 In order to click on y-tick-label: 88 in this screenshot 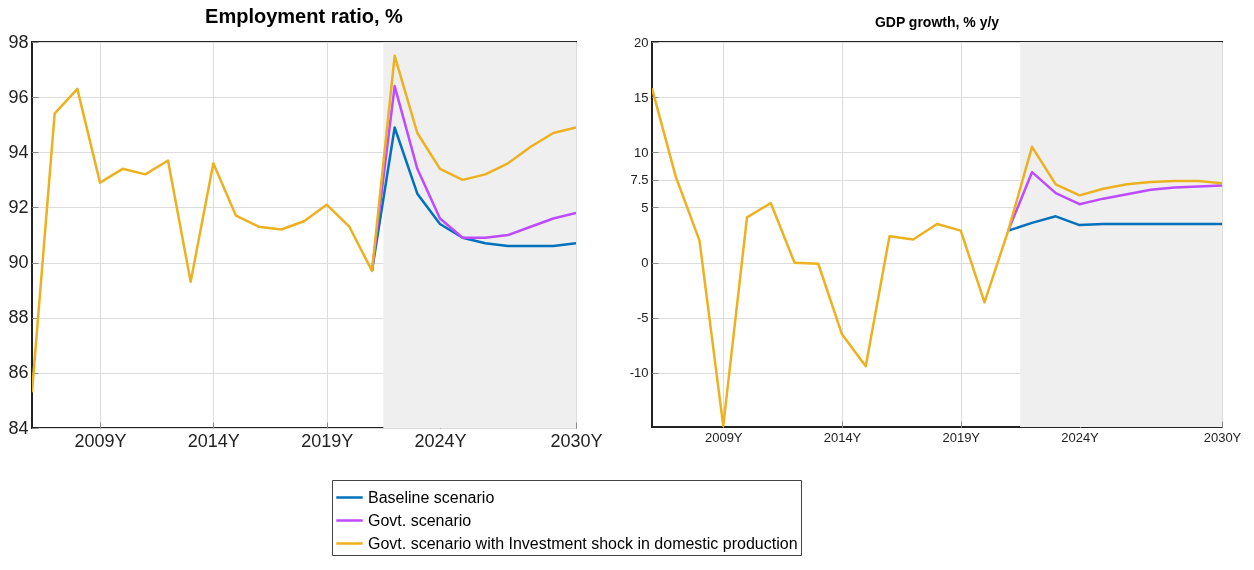, I will do `click(18, 317)`.